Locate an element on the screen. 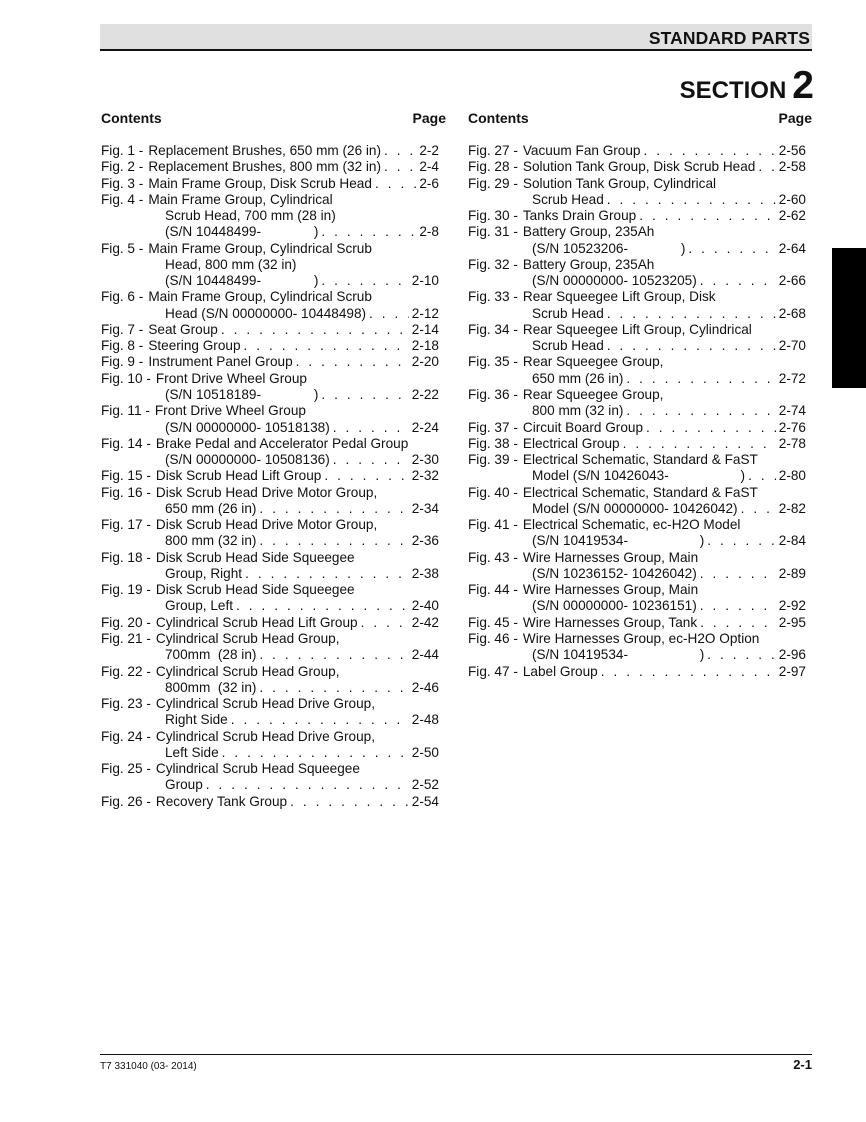 Image resolution: width=866 pixels, height=1122 pixels. figure-title: Main Frame Group, Disk Scrub Head is located at coordinates (260, 183).